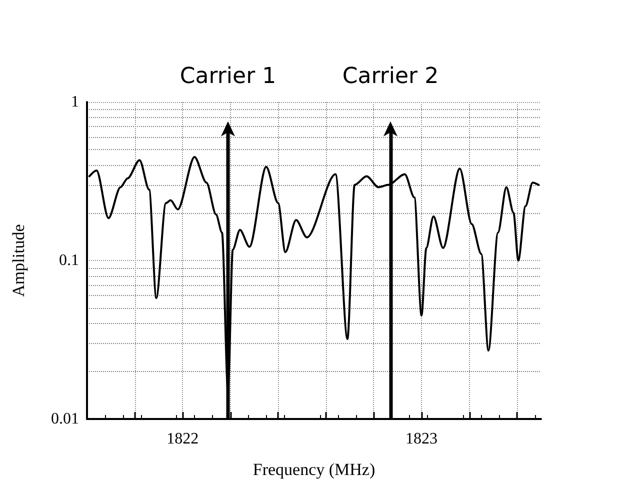 The height and width of the screenshot is (495, 627). I want to click on ref-line-label: Carrier 2, so click(390, 76).